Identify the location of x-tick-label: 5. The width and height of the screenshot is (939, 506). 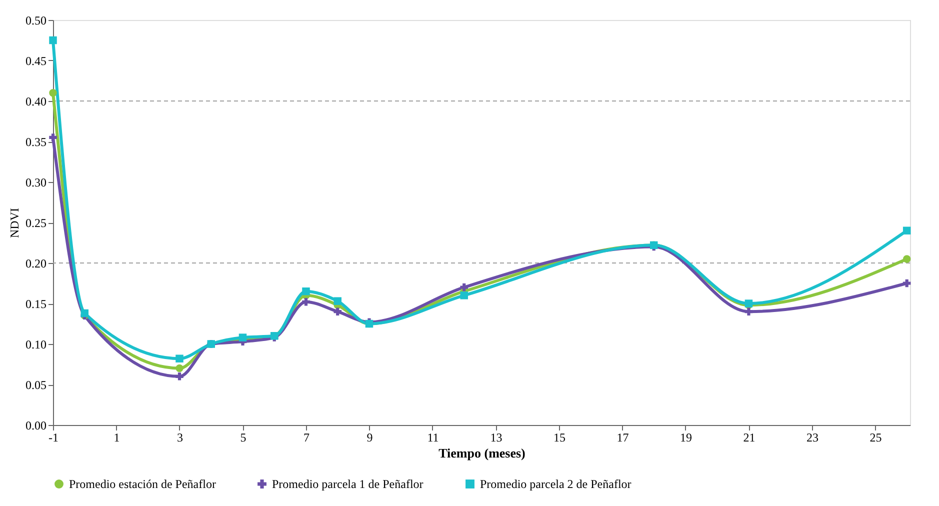
(243, 437).